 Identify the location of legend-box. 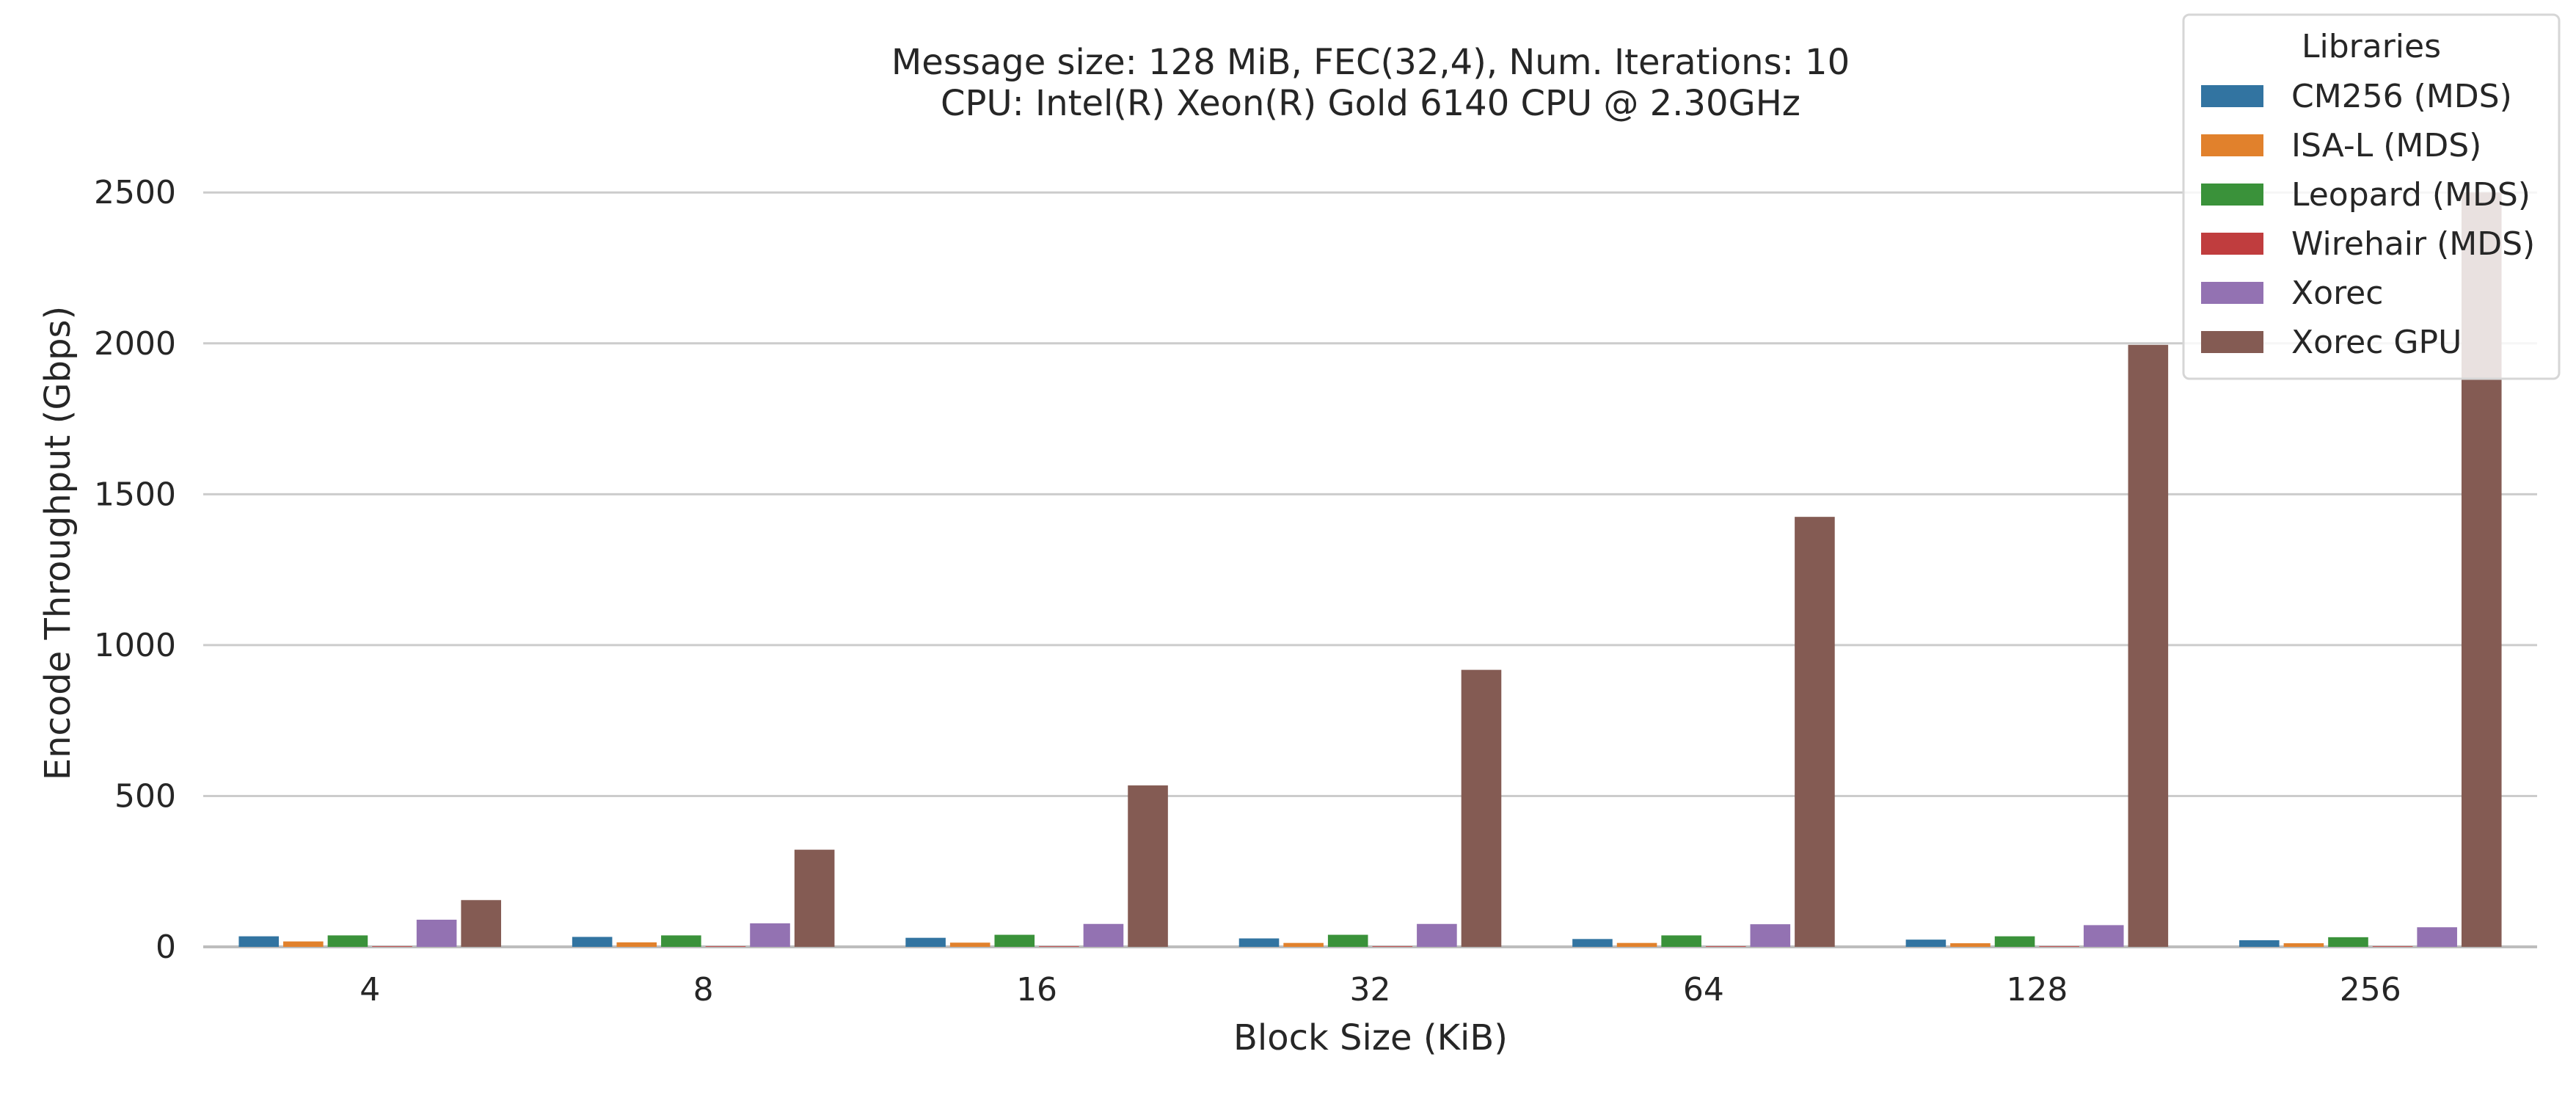
(2371, 196).